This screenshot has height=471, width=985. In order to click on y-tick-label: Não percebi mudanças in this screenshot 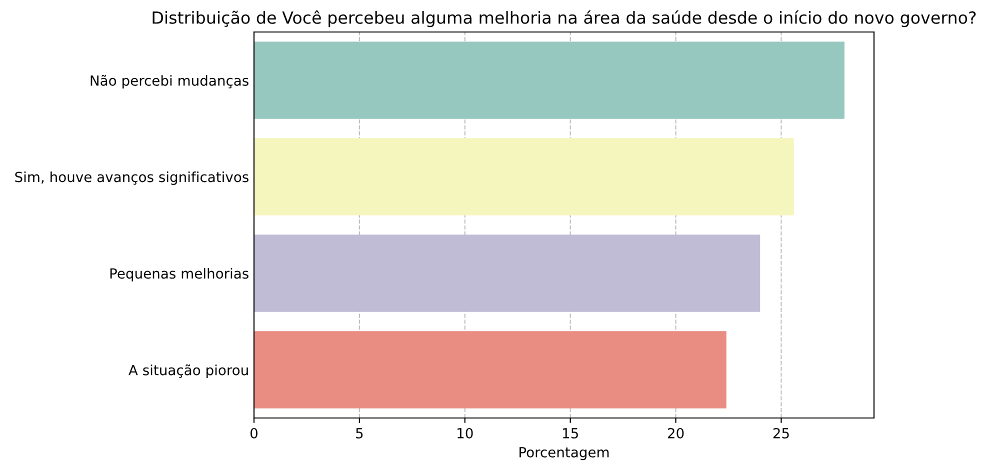, I will do `click(169, 81)`.